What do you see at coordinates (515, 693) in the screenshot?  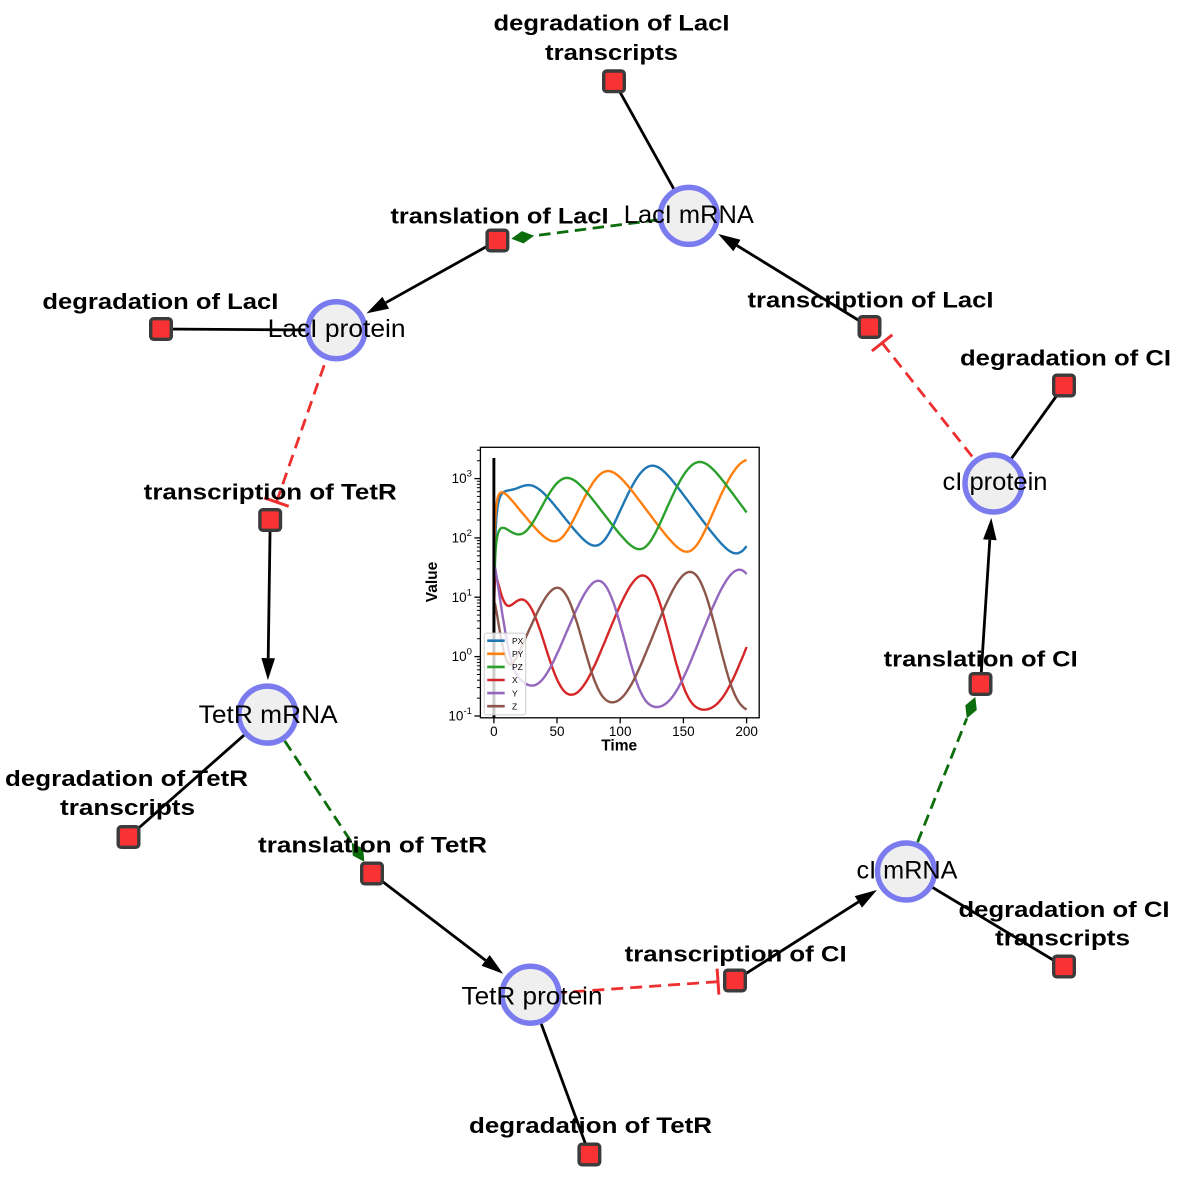 I see `svg-text: Y` at bounding box center [515, 693].